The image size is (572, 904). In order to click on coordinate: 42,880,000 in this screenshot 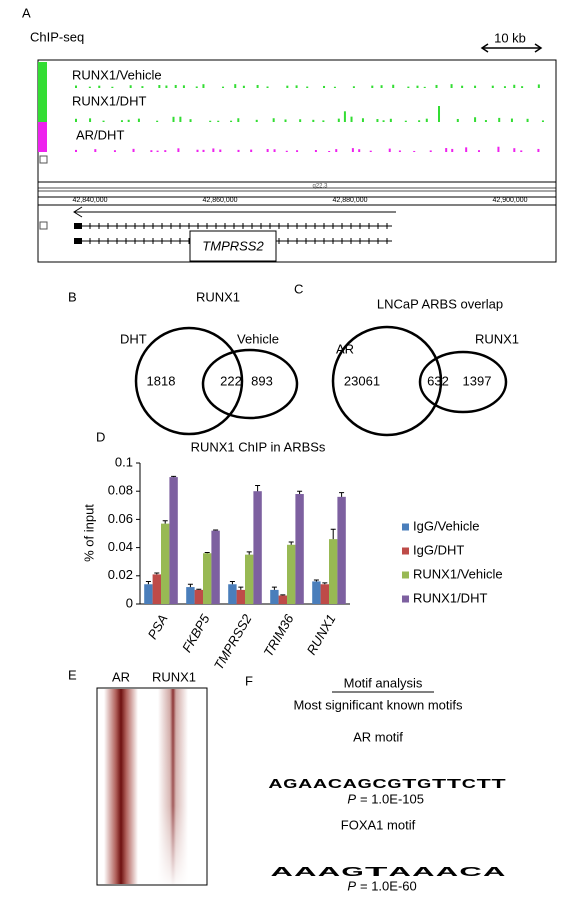, I will do `click(349, 200)`.